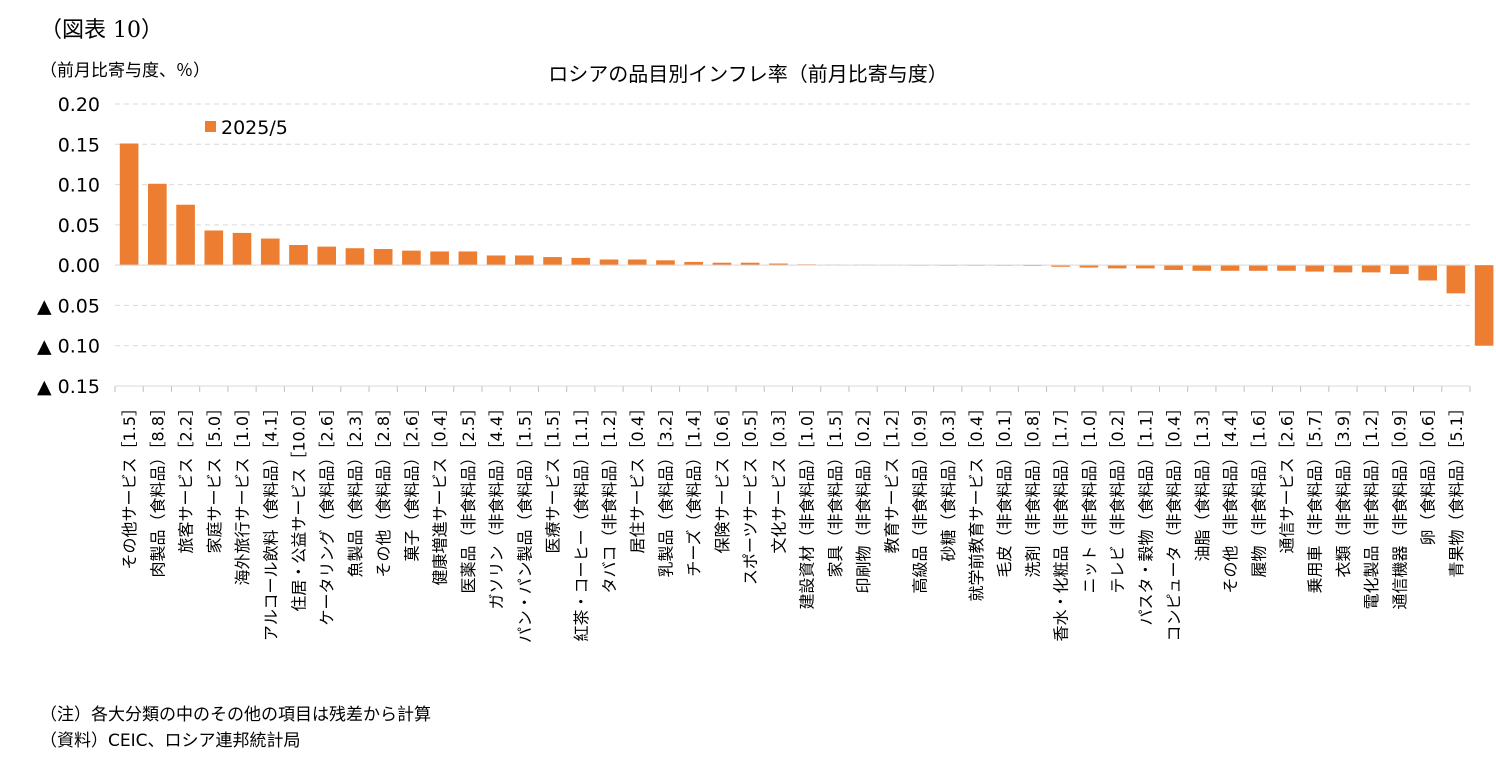 The height and width of the screenshot is (774, 1496). I want to click on x-tick-label: 就学前教育サービス［0.4］, so click(976, 500).